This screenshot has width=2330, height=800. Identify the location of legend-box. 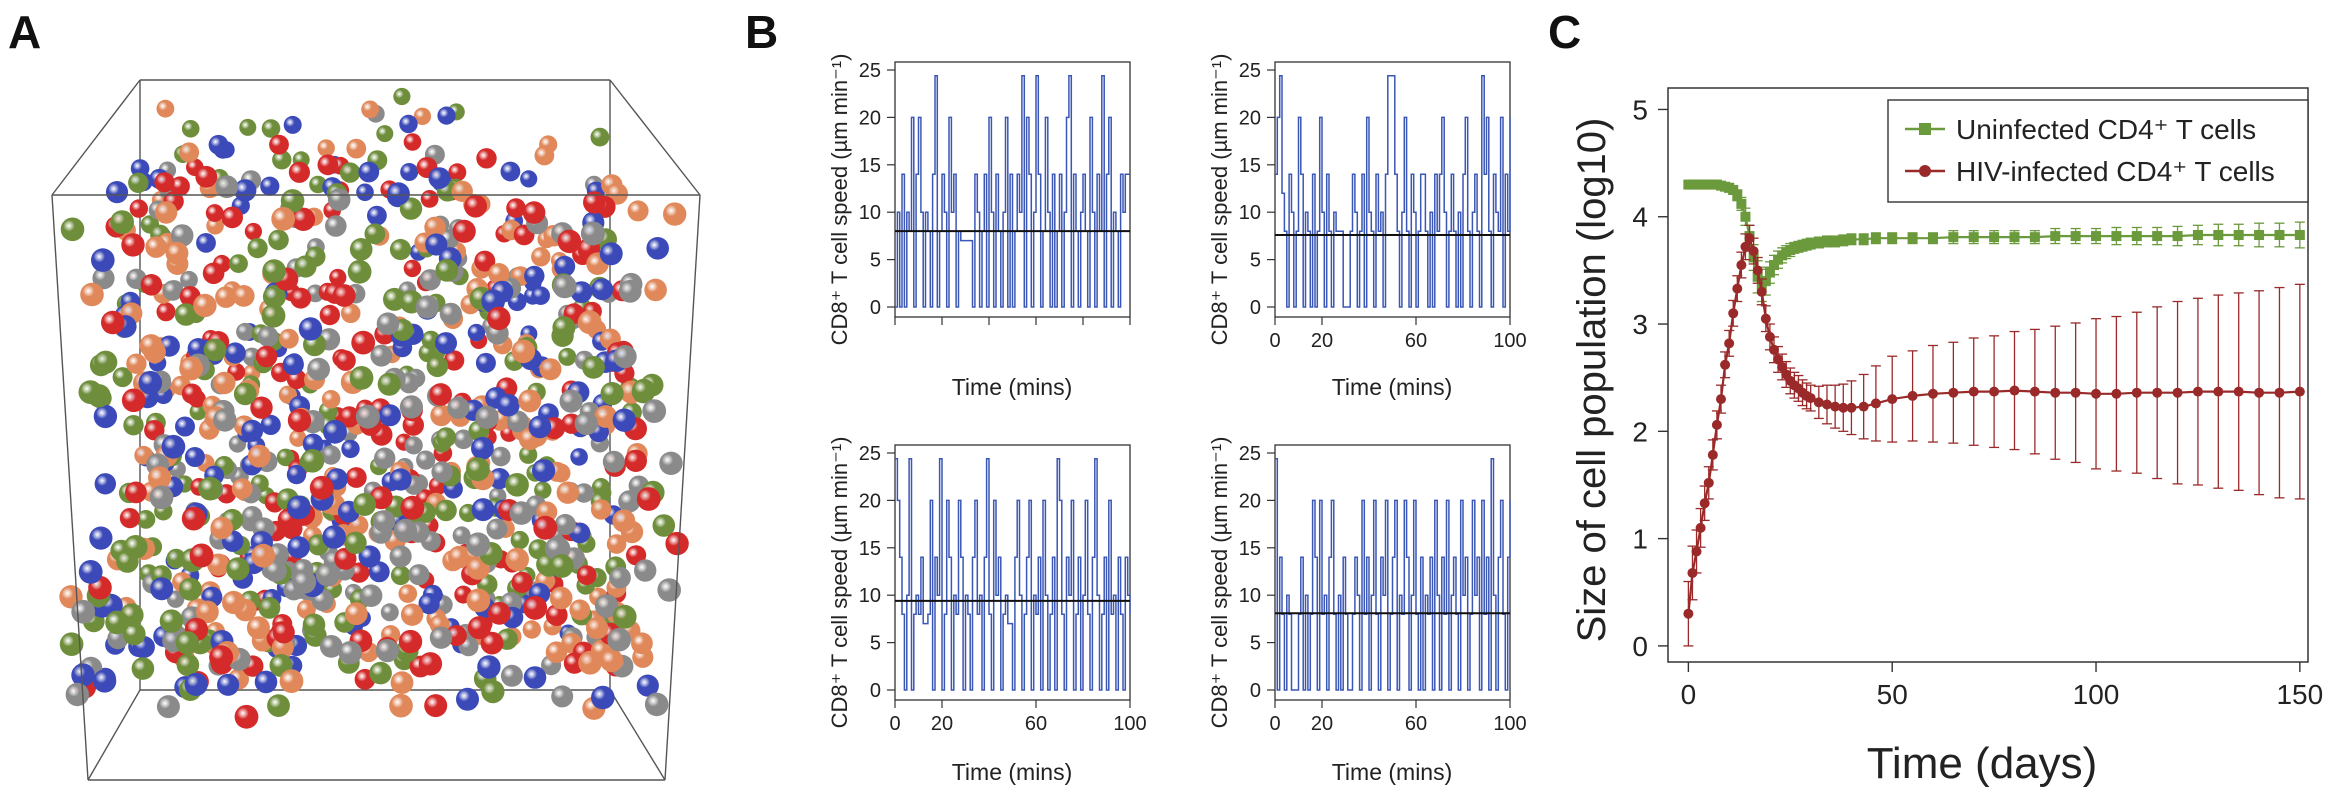
(2098, 151).